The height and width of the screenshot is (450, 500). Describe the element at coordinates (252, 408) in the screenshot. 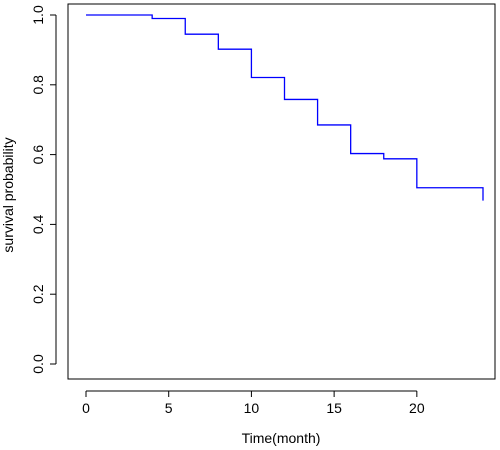

I see `x-tick-label: 10` at that location.